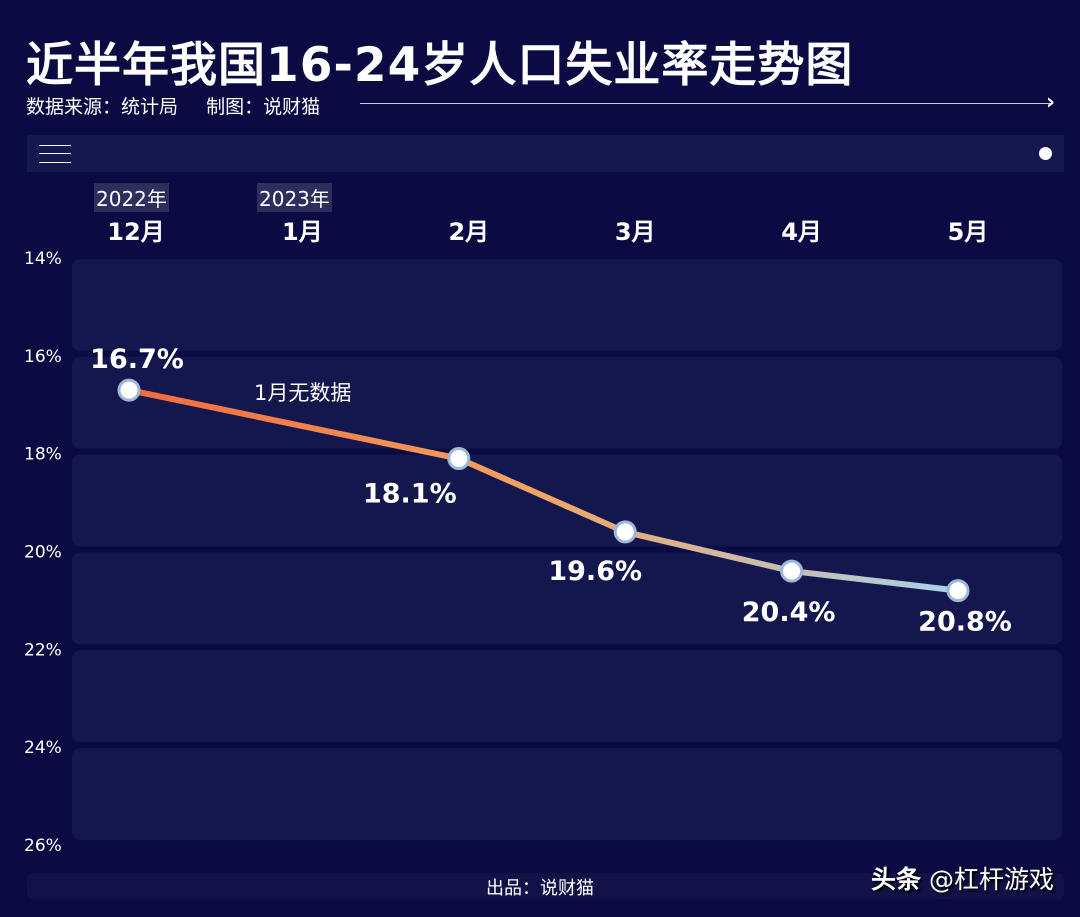 Image resolution: width=1080 pixels, height=917 pixels. Describe the element at coordinates (184, 105) in the screenshot. I see `subtitle: 数据来源：统计局 制图：说财猫` at that location.